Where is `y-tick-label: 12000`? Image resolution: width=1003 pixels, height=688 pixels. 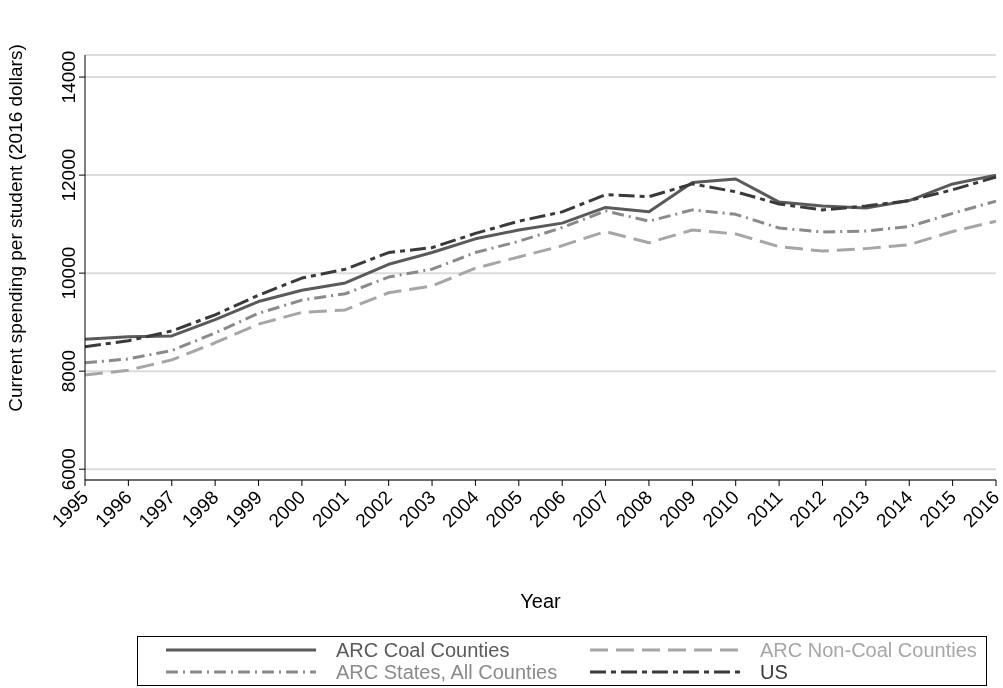
y-tick-label: 12000 is located at coordinates (68, 175).